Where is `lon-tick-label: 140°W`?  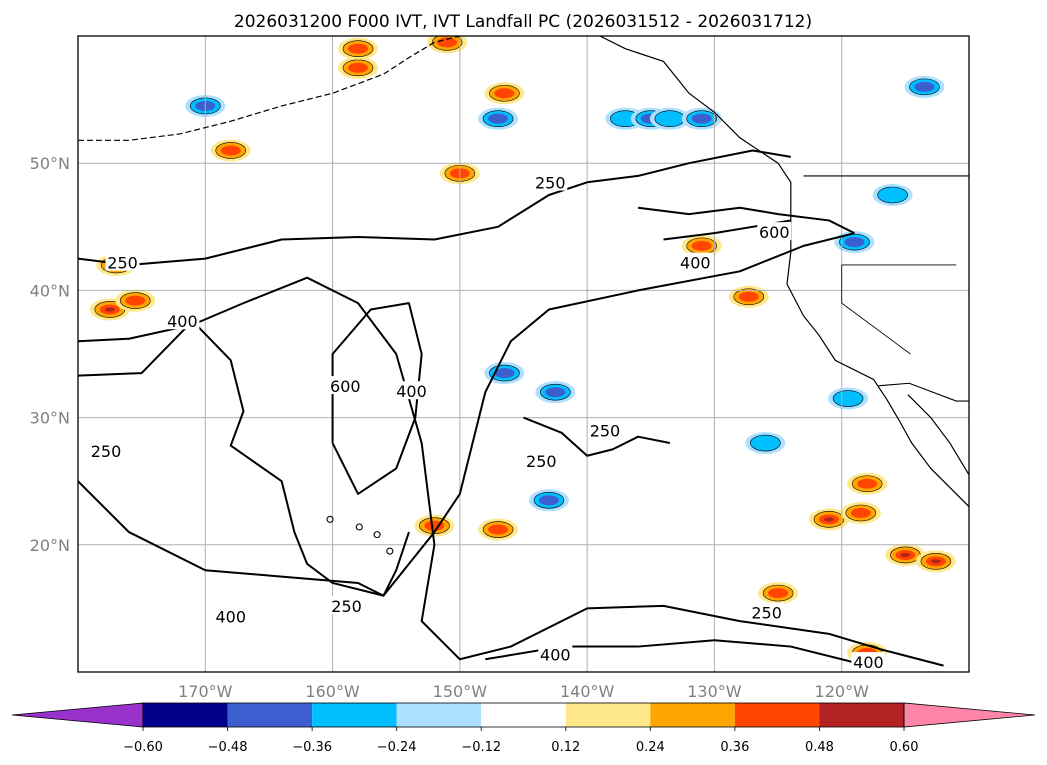 lon-tick-label: 140°W is located at coordinates (587, 691).